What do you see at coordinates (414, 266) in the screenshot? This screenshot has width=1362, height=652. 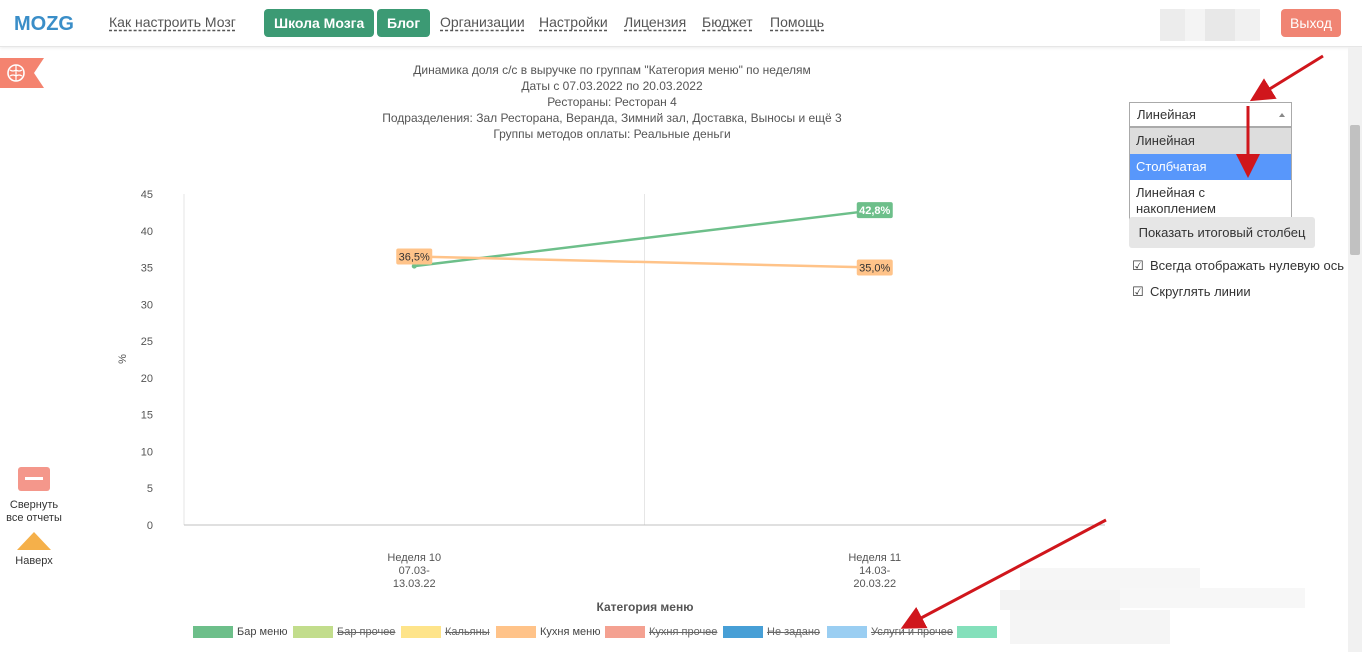 I see `data-point` at bounding box center [414, 266].